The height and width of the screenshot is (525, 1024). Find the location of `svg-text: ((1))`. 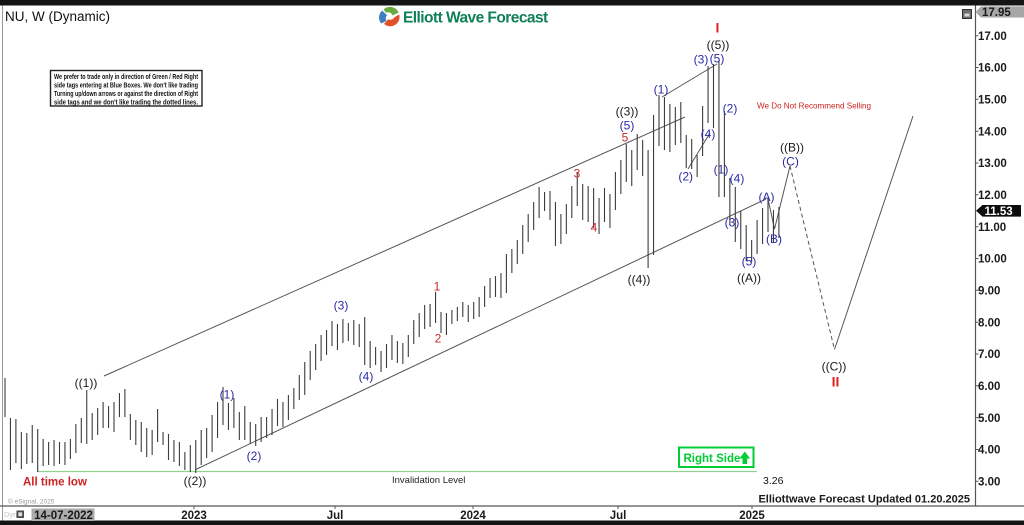

svg-text: ((1)) is located at coordinates (86, 383).